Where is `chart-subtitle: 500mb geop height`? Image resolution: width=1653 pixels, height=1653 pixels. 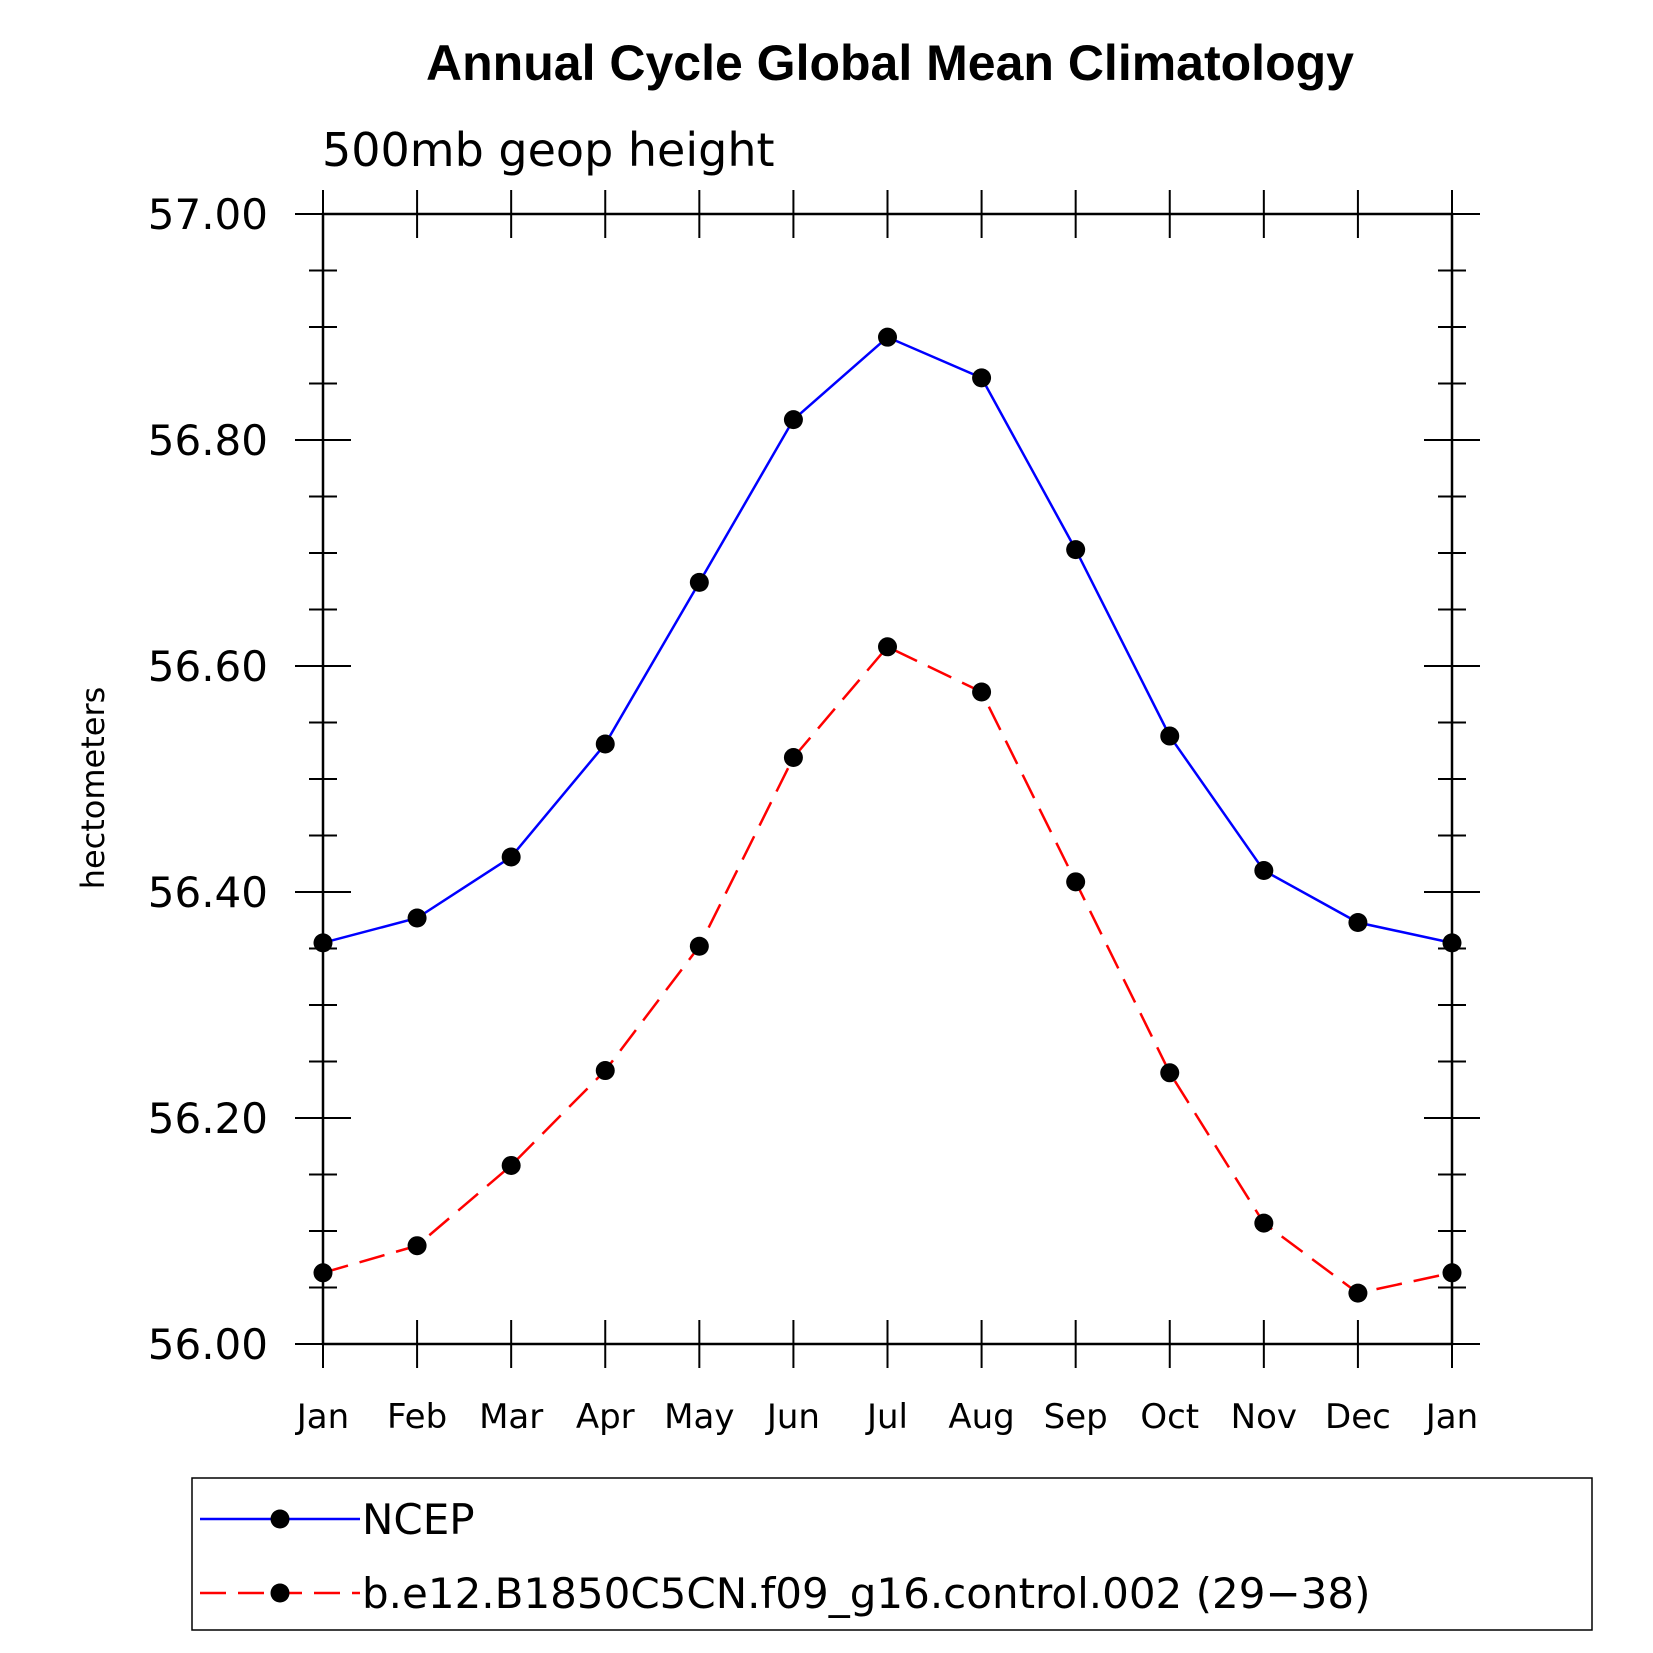
chart-subtitle: 500mb geop height is located at coordinates (548, 150).